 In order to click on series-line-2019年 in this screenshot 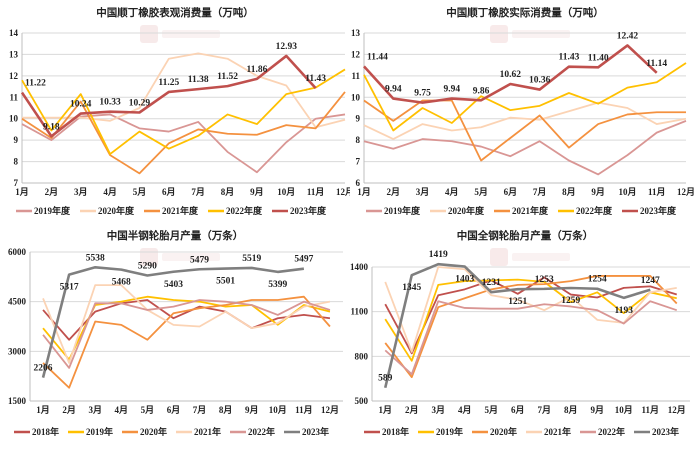, I will do `click(530, 320)`.